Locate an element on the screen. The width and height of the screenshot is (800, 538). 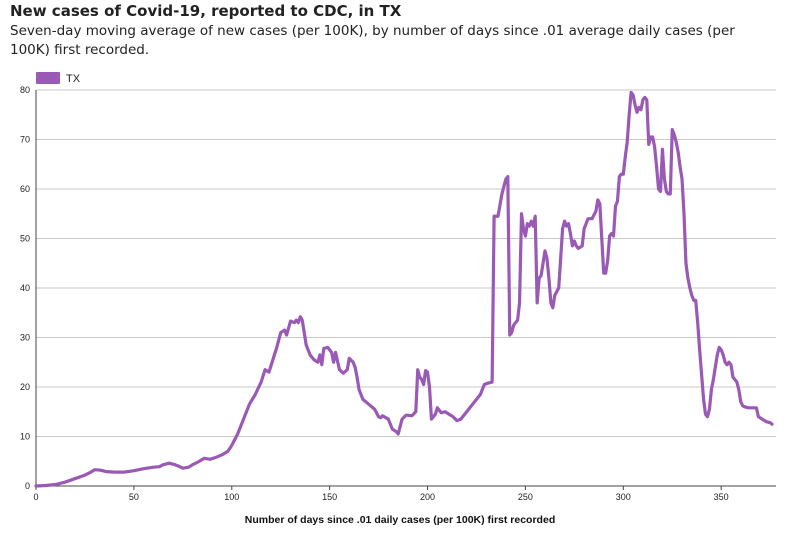
y-tick-labels: 0 10 20 30 40 50 60 70 80 is located at coordinates (25, 288).